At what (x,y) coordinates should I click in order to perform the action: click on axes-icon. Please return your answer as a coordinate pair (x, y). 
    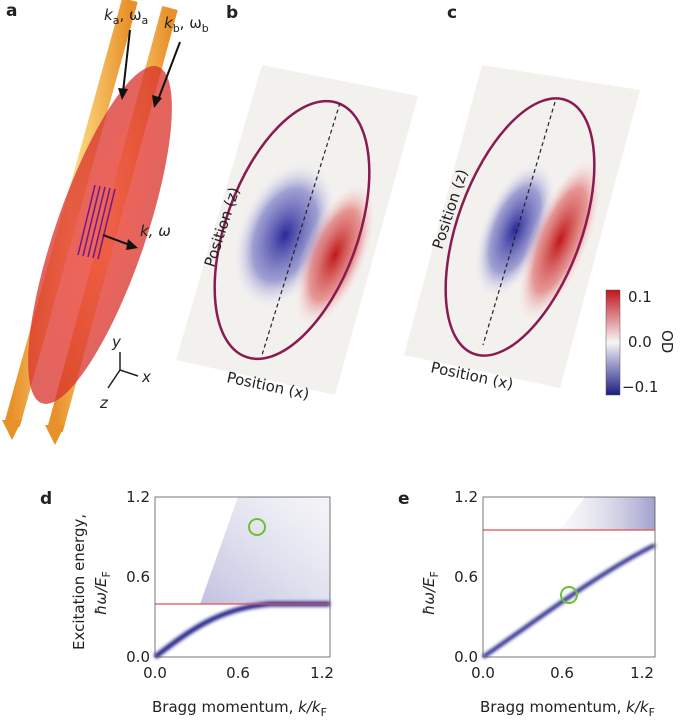
    Looking at the image, I should click on (123, 370).